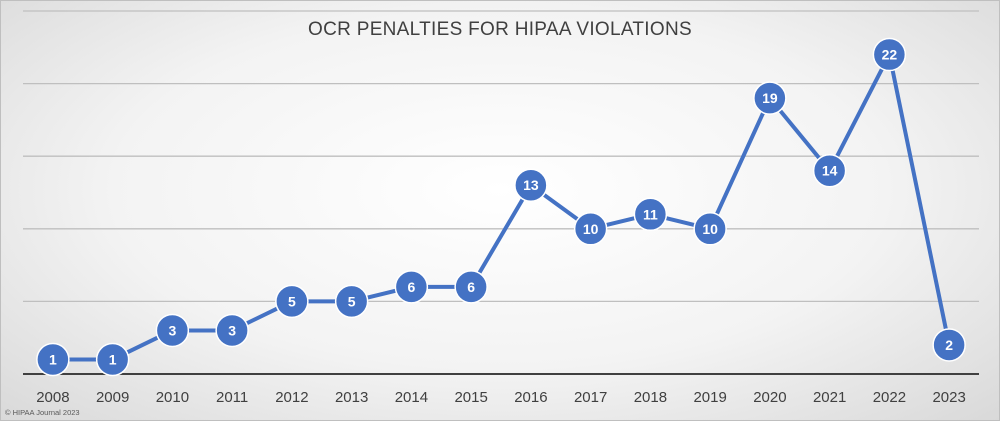  I want to click on data-label: 13, so click(531, 185).